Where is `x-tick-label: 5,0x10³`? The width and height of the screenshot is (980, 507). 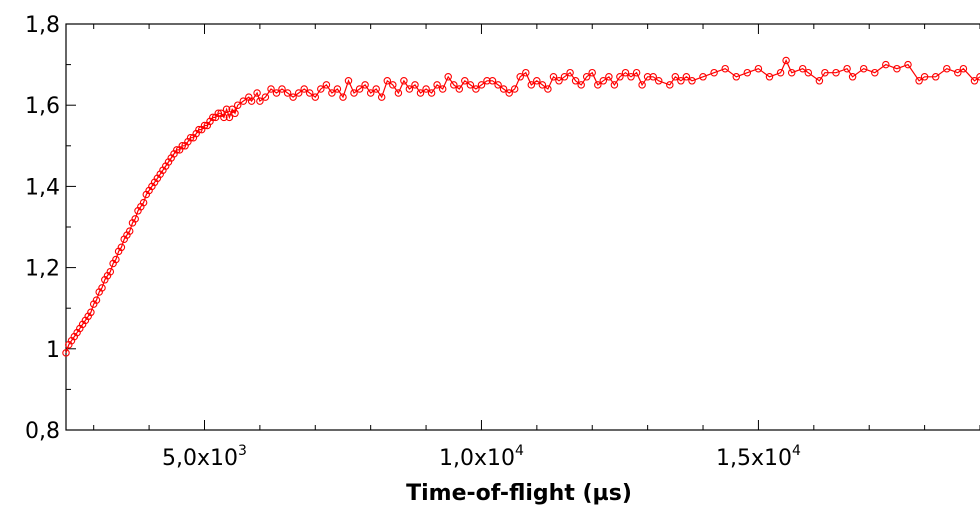 x-tick-label: 5,0x10³ is located at coordinates (204, 457).